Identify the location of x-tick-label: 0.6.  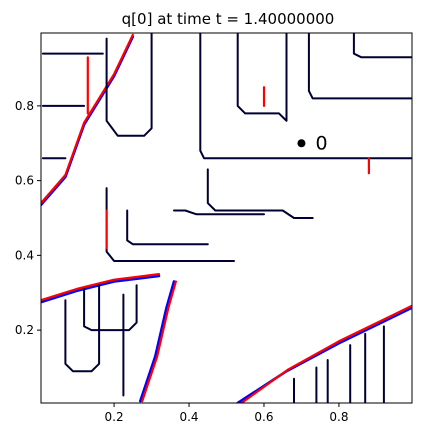
(263, 417).